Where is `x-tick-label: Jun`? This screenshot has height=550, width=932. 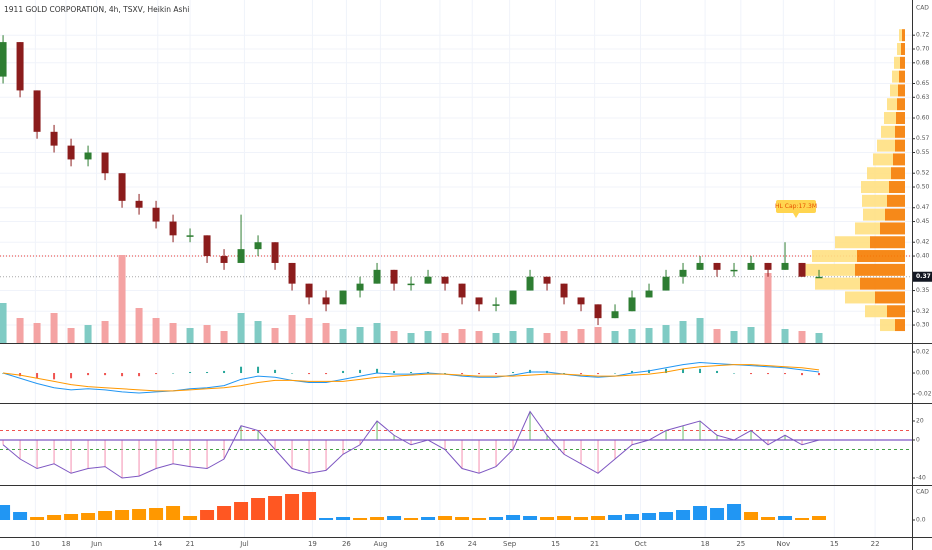 x-tick-label: Jun is located at coordinates (96, 544).